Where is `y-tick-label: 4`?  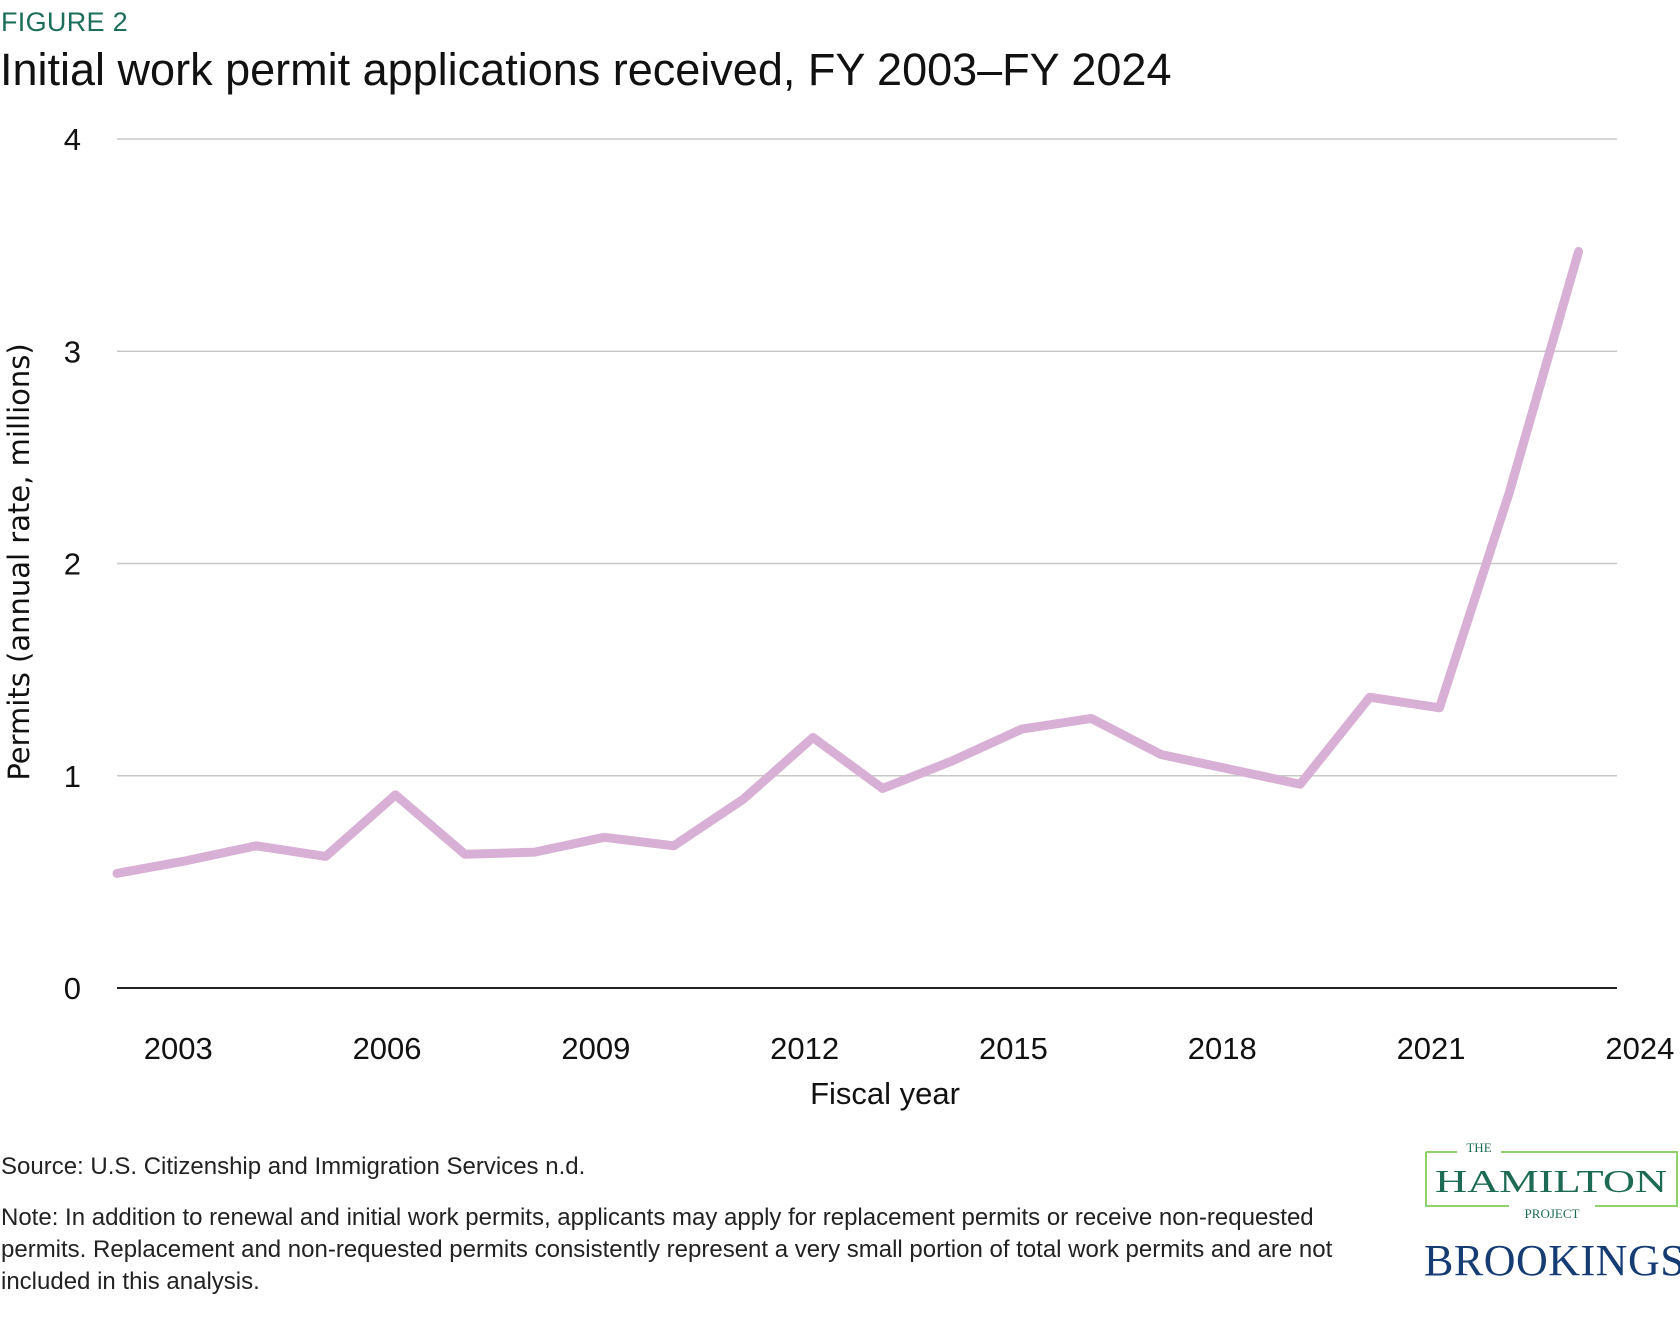
y-tick-label: 4 is located at coordinates (72, 139).